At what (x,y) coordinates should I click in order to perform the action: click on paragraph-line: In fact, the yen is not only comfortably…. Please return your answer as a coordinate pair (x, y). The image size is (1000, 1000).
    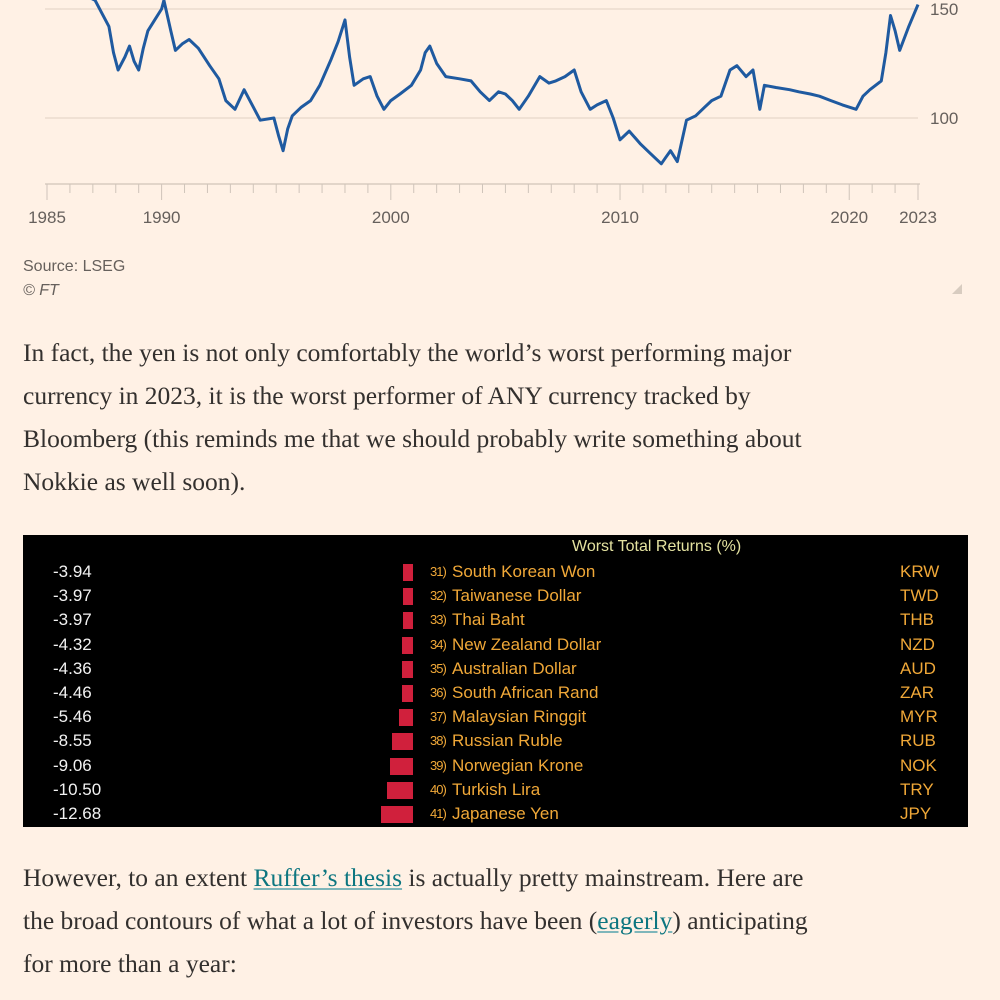
    Looking at the image, I should click on (407, 352).